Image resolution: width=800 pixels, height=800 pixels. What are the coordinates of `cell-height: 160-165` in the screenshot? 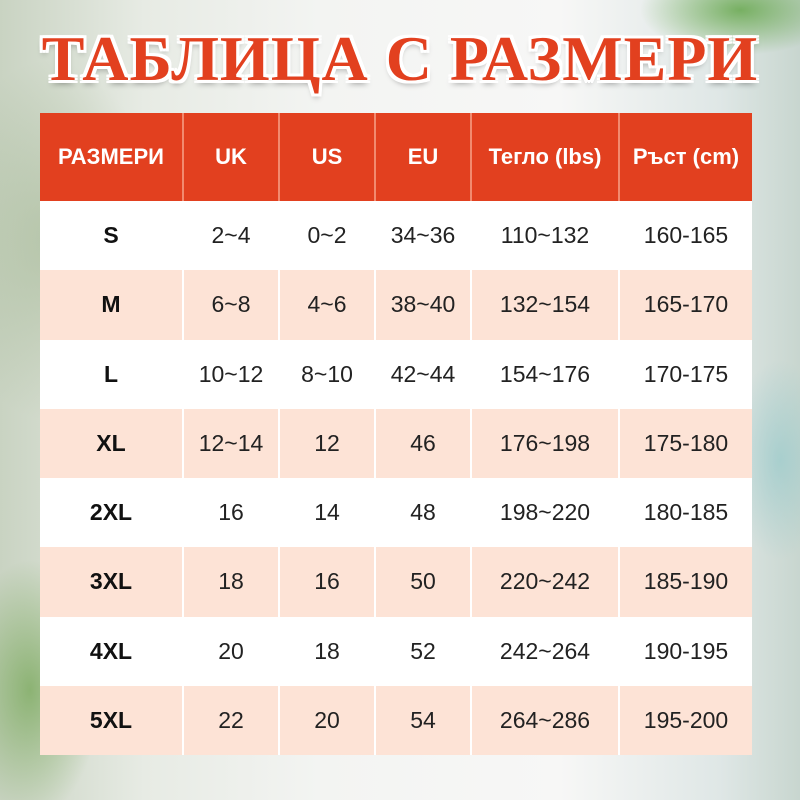 It's located at (685, 236).